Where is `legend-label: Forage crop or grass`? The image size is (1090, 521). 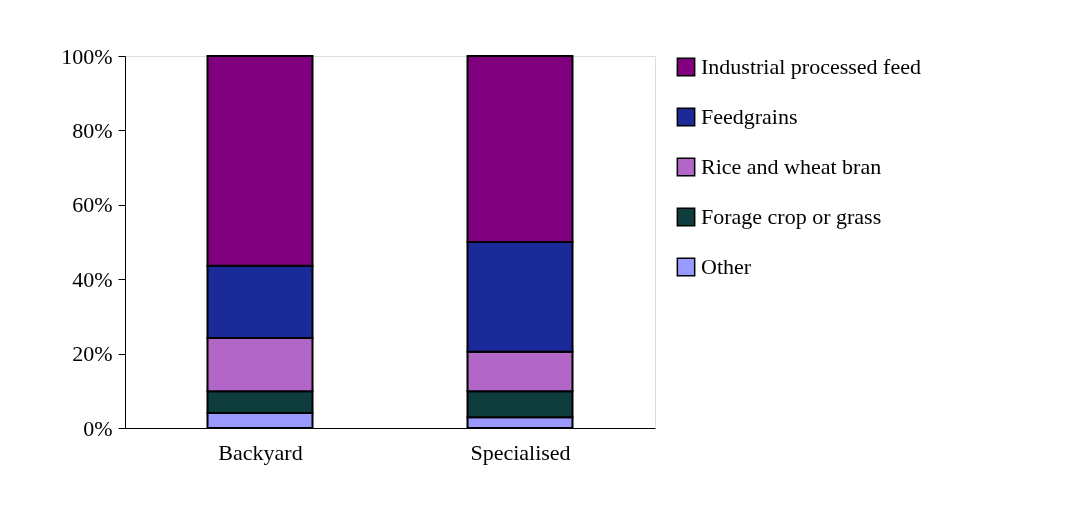
legend-label: Forage crop or grass is located at coordinates (791, 216).